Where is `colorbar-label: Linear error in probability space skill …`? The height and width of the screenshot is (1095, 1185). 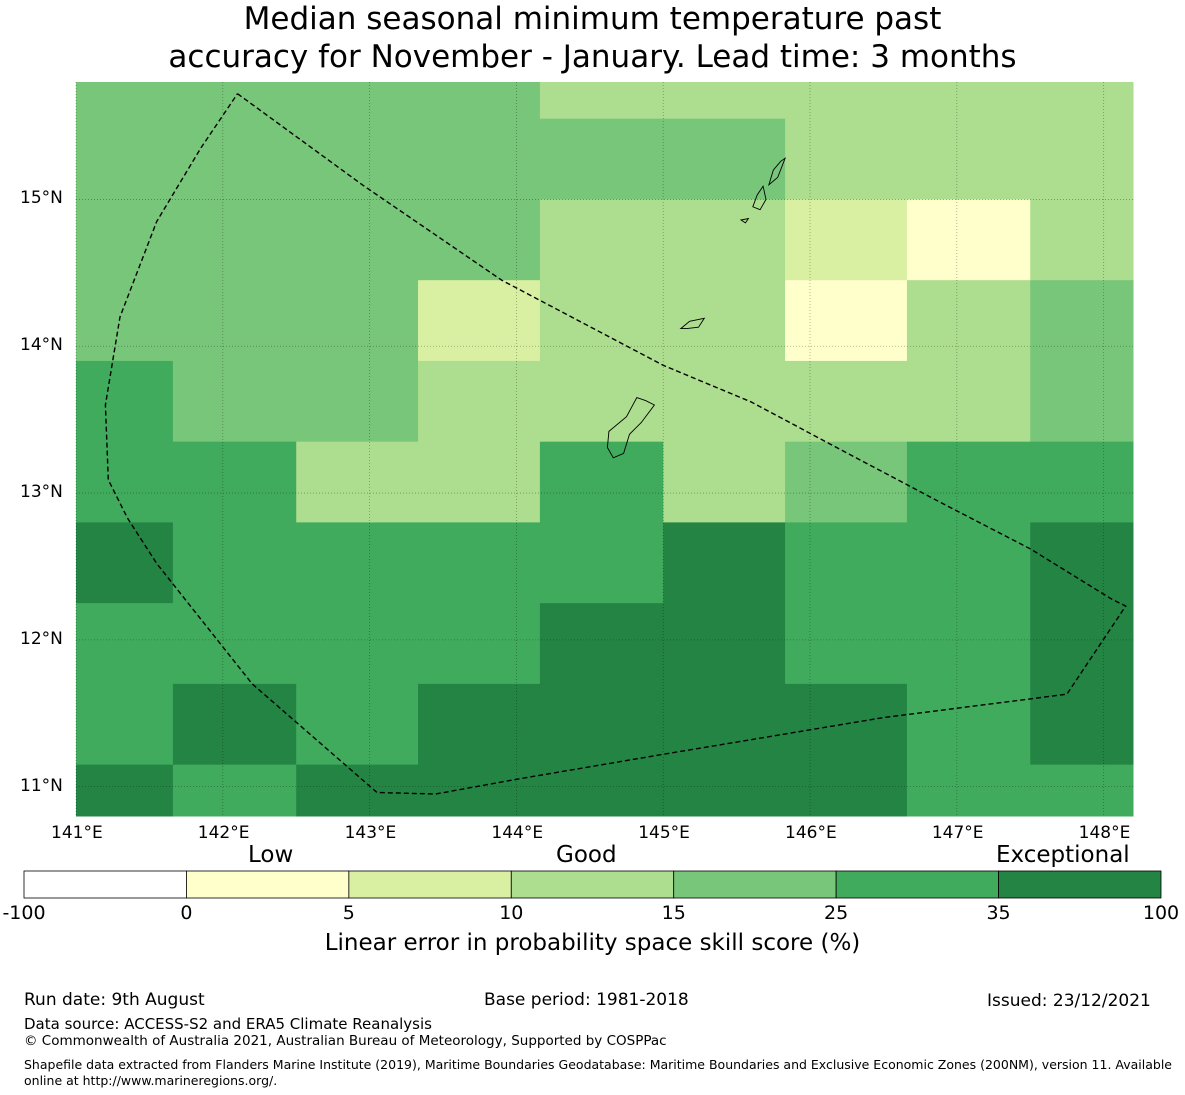
colorbar-label: Linear error in probability space skill … is located at coordinates (592, 943).